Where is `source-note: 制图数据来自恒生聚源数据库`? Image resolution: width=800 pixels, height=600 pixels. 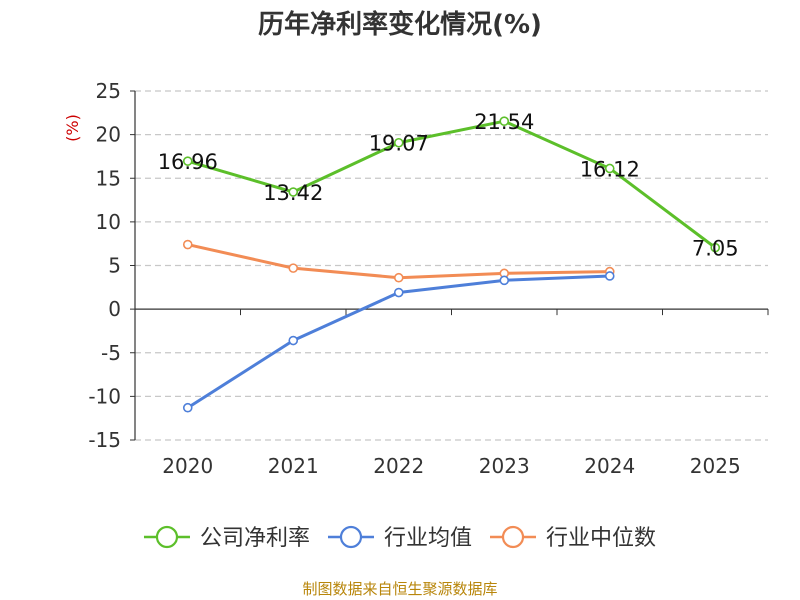
source-note: 制图数据来自恒生聚源数据库 is located at coordinates (399, 589).